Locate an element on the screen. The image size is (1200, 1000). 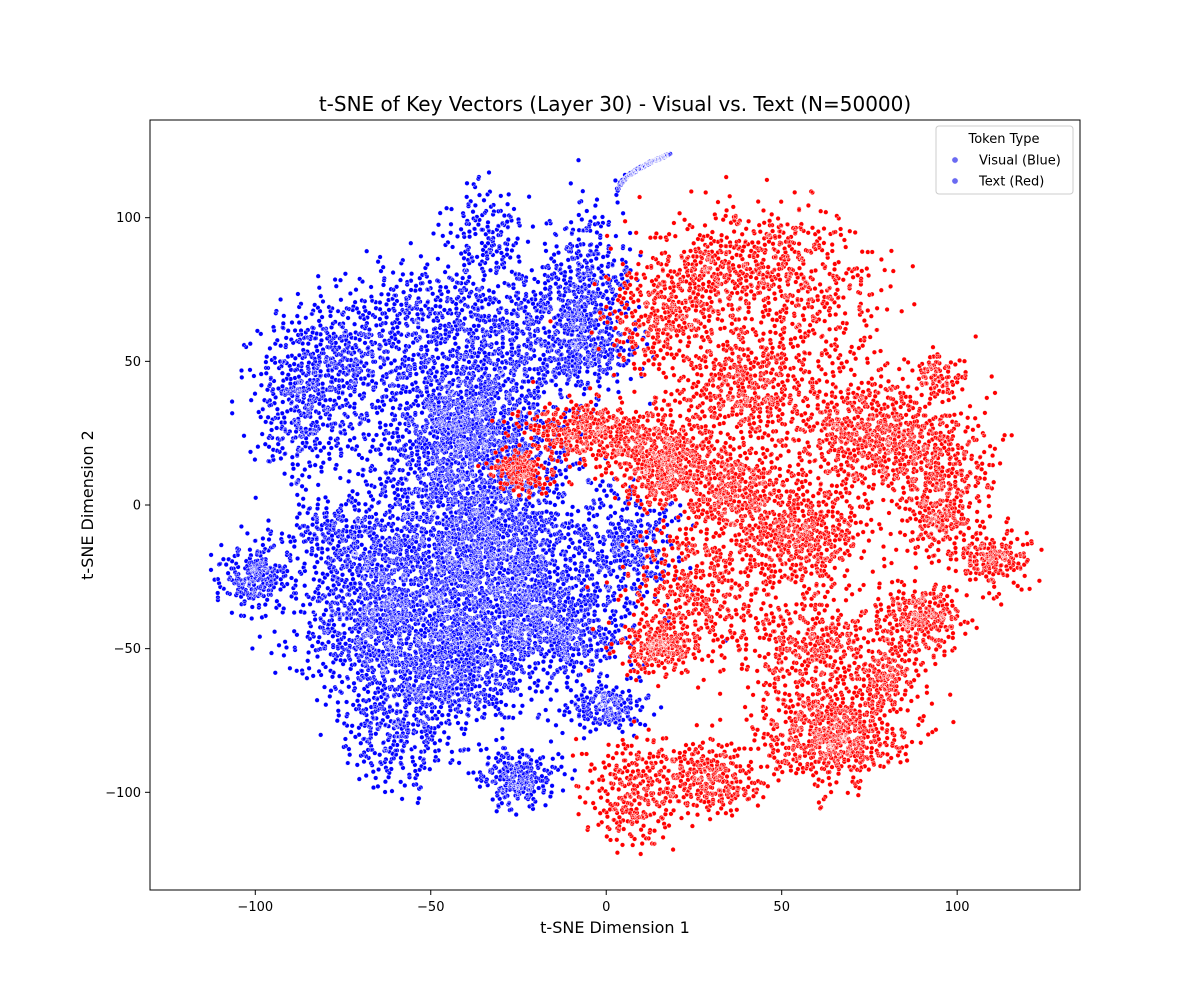
y-axis-ticks: −100 −50 0 50 100 is located at coordinates (127, 506).